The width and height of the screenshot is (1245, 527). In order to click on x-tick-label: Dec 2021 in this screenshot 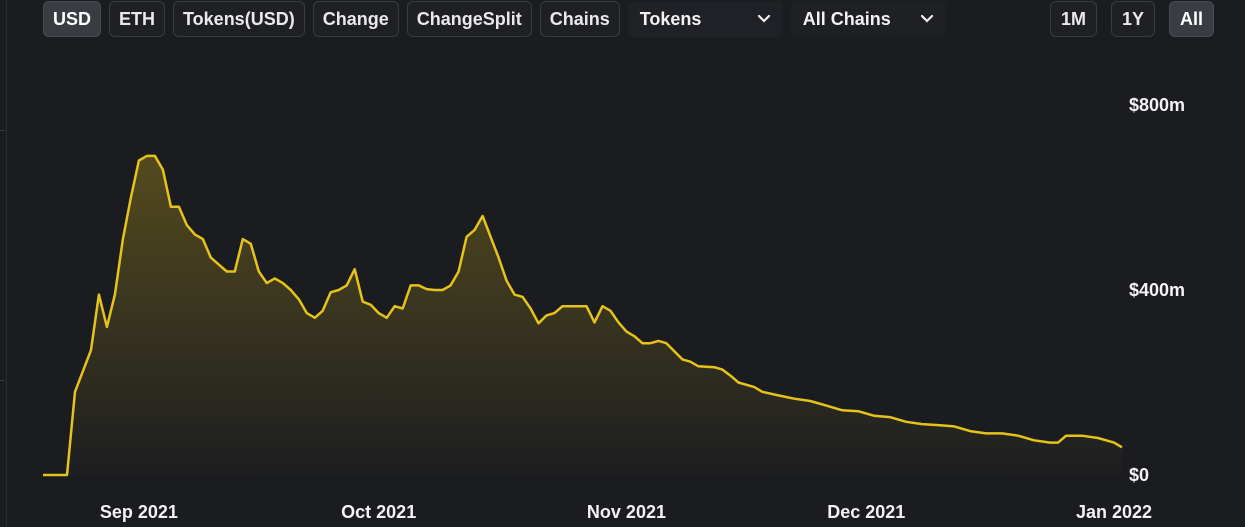, I will do `click(866, 512)`.